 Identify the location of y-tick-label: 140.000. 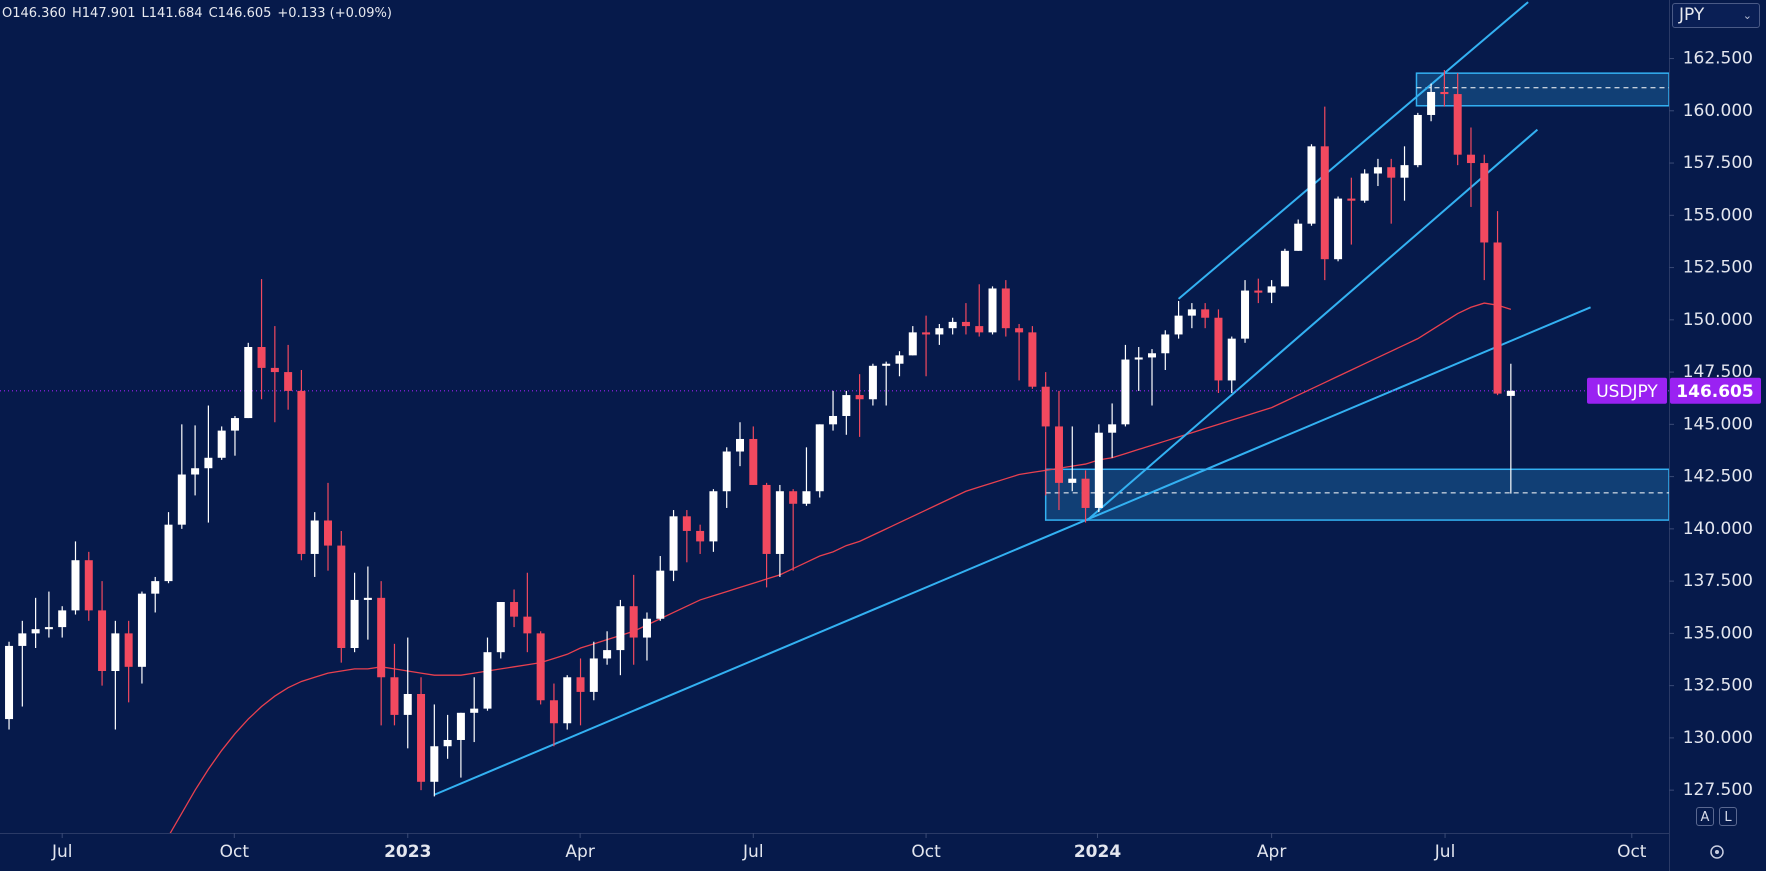
(1718, 529).